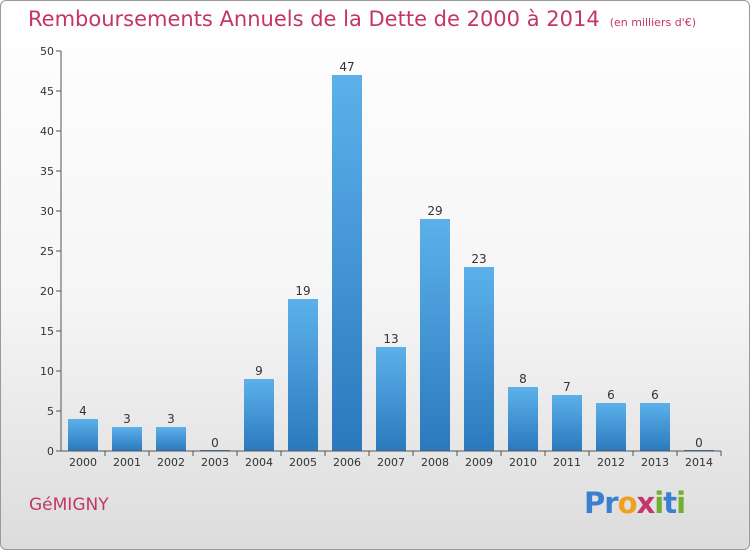  I want to click on y-tick-label: 15, so click(47, 331).